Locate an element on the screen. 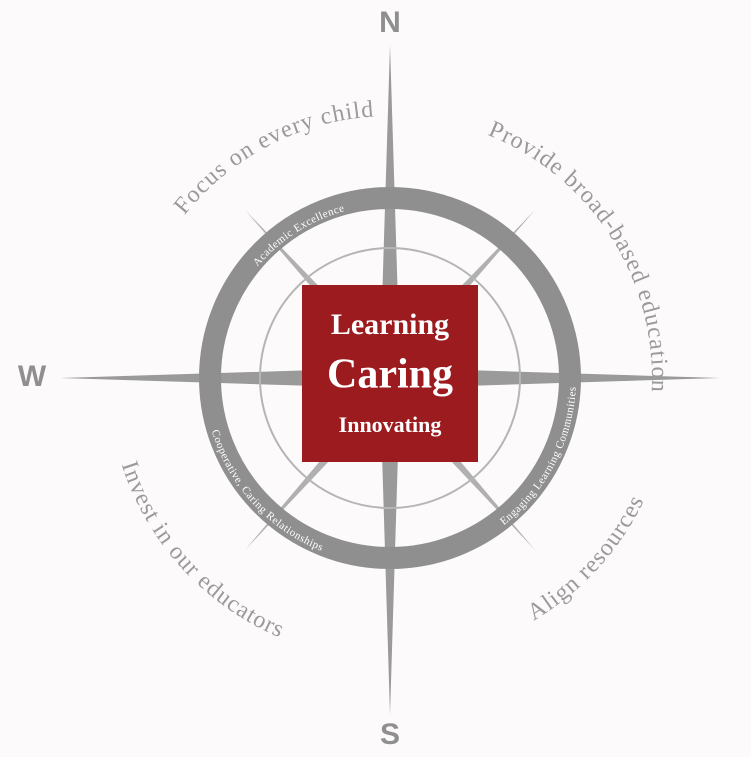  ring-text-group: Align resources is located at coordinates (586, 558).